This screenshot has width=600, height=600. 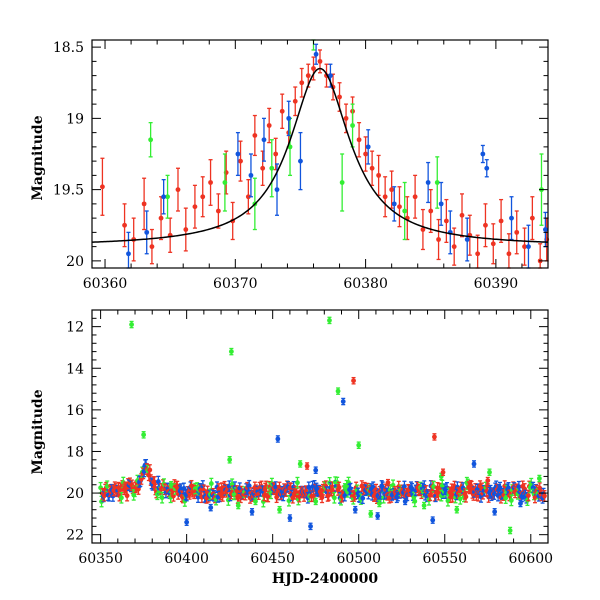 I want to click on x-tick-label: 60370, so click(x=235, y=284).